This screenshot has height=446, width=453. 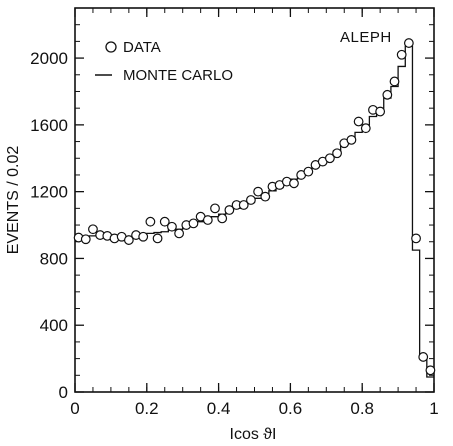 What do you see at coordinates (164, 61) in the screenshot?
I see `legend: DATA MONTE CARLO` at bounding box center [164, 61].